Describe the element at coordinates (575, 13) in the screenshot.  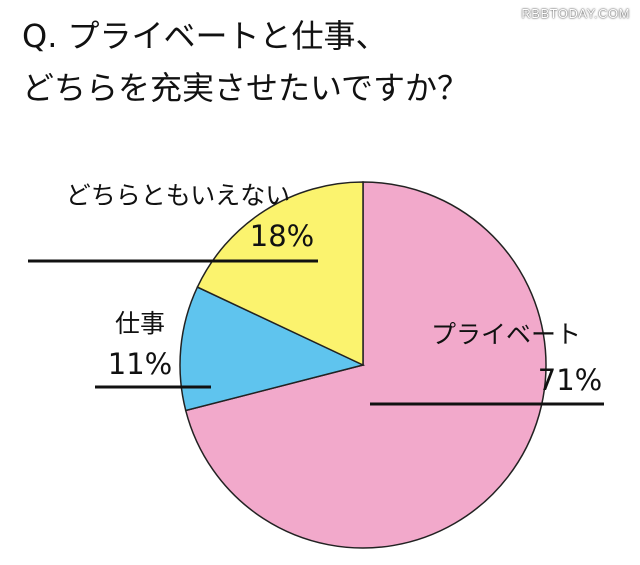
I see `watermark: RBBTODAY.COM` at that location.